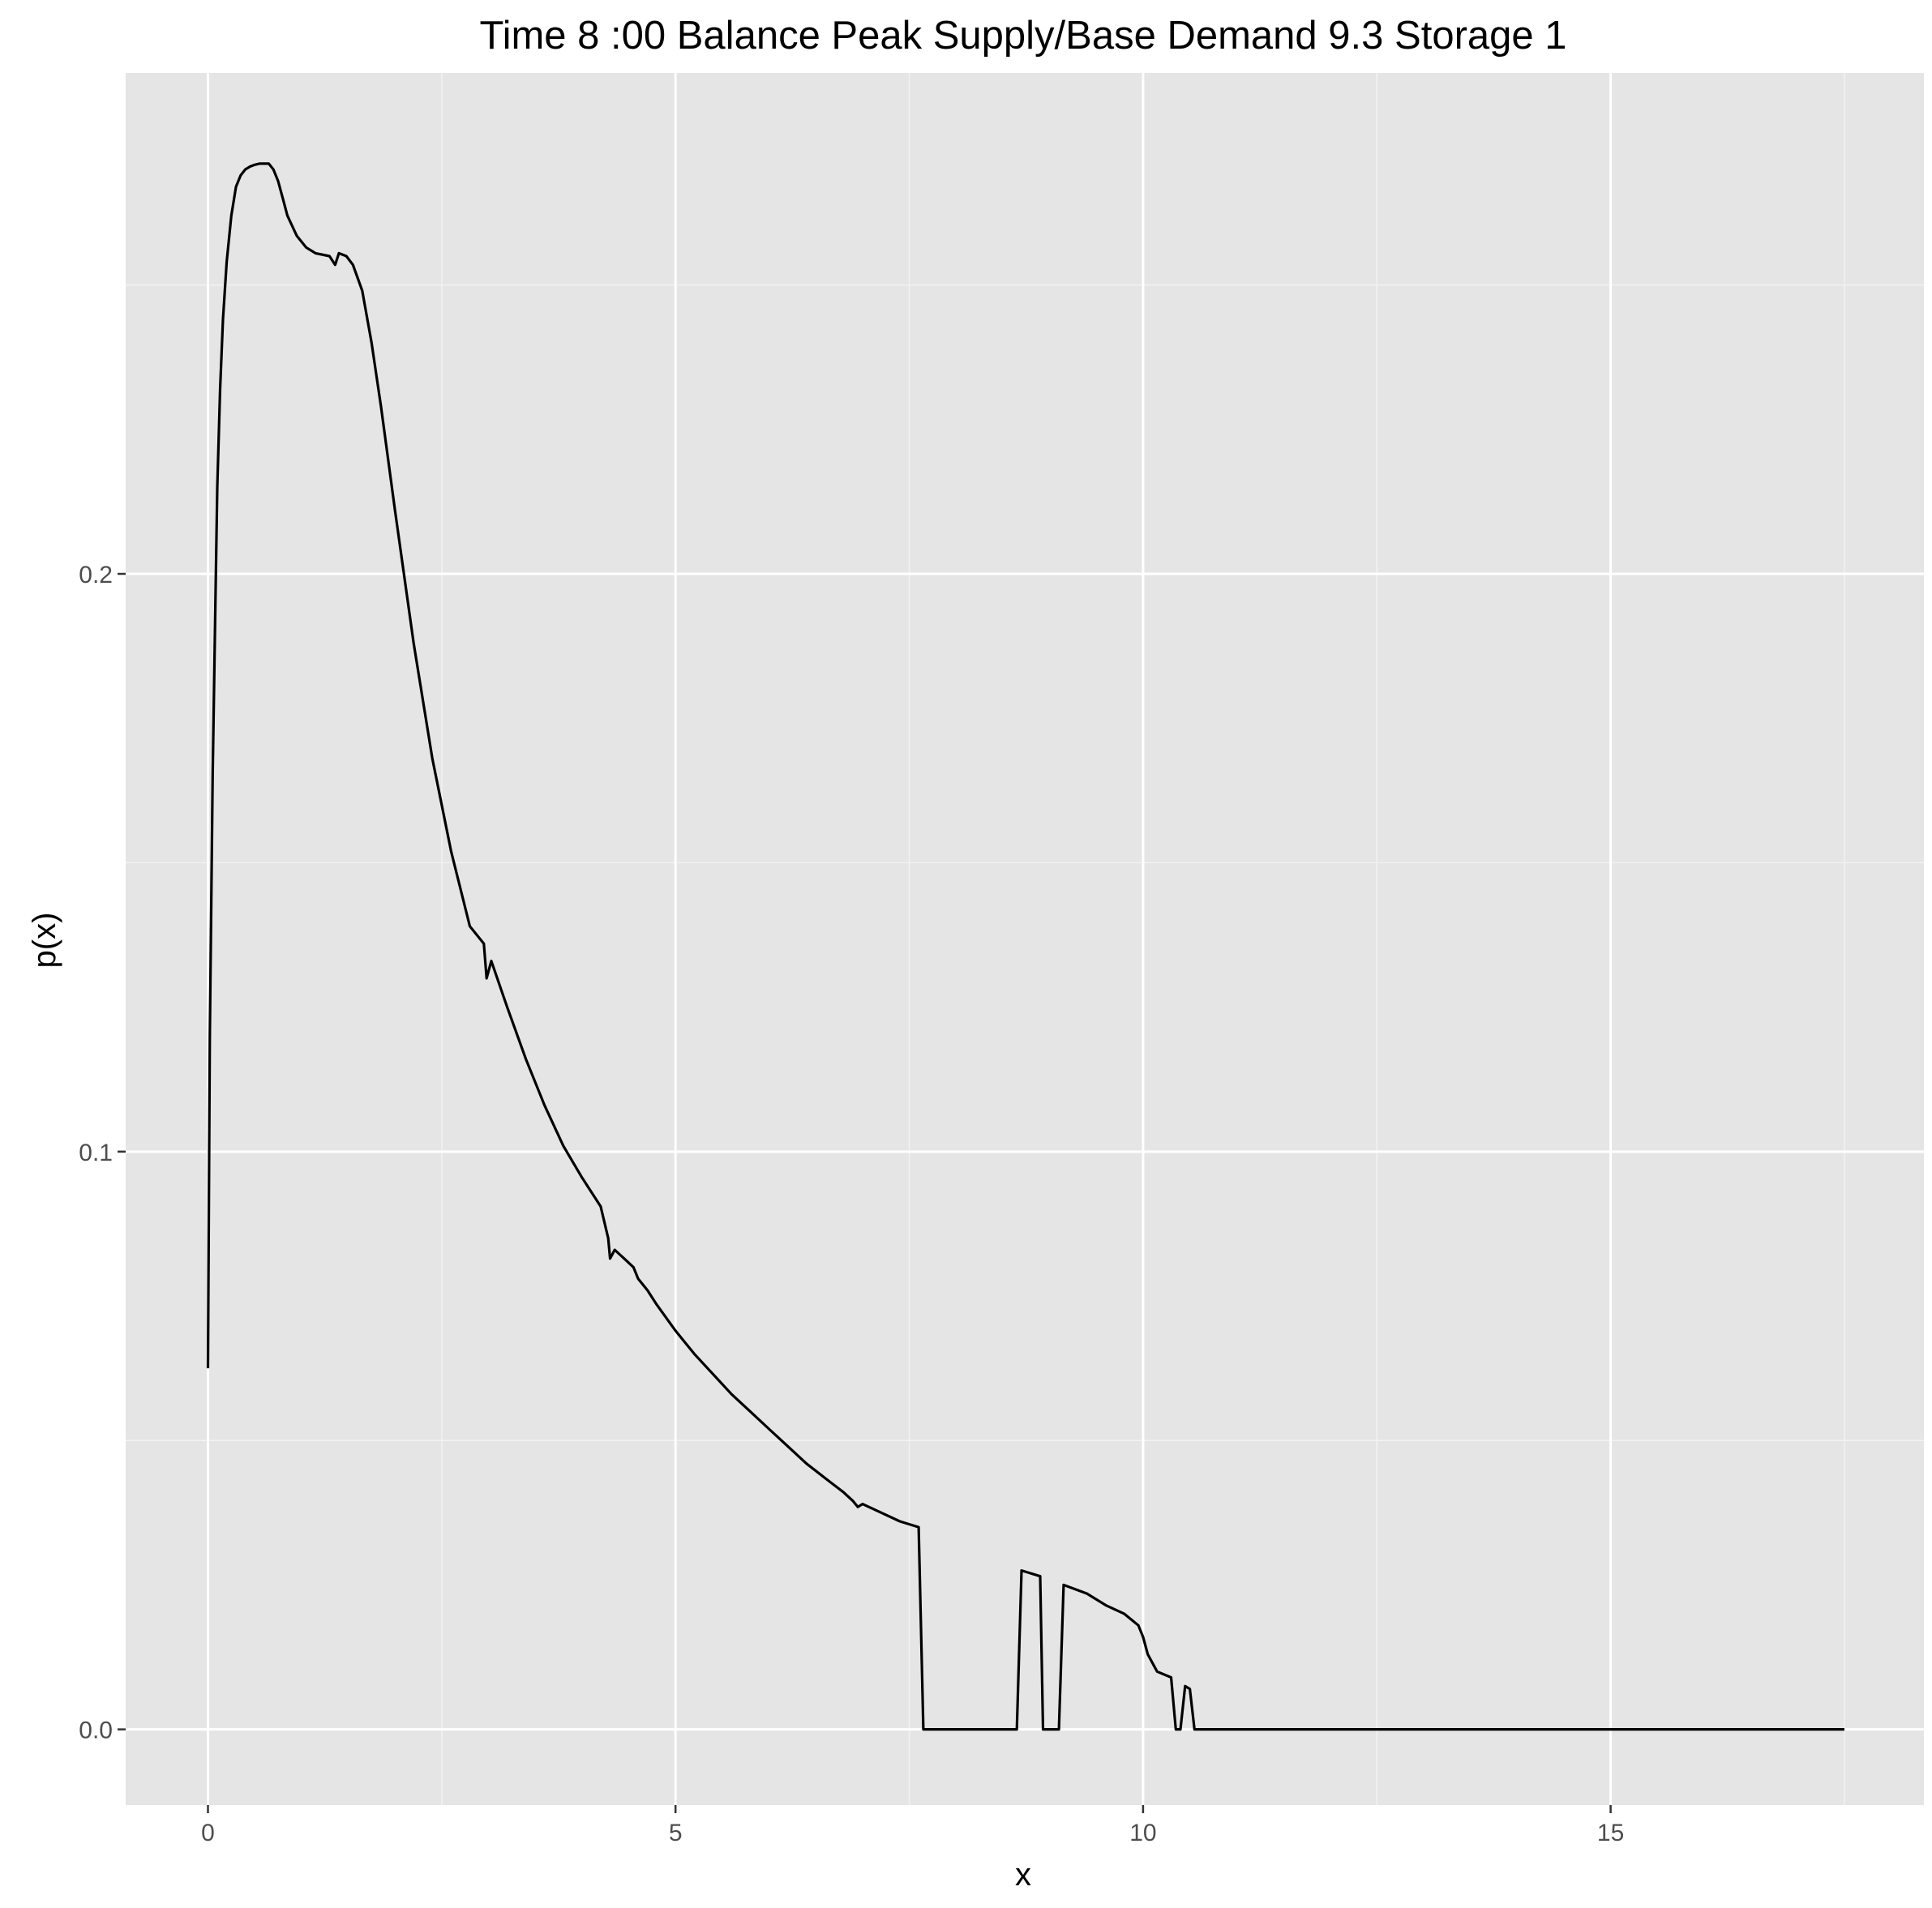 This screenshot has width=1932, height=1908. Describe the element at coordinates (96, 1153) in the screenshot. I see `y-tick-label: 0.1` at that location.